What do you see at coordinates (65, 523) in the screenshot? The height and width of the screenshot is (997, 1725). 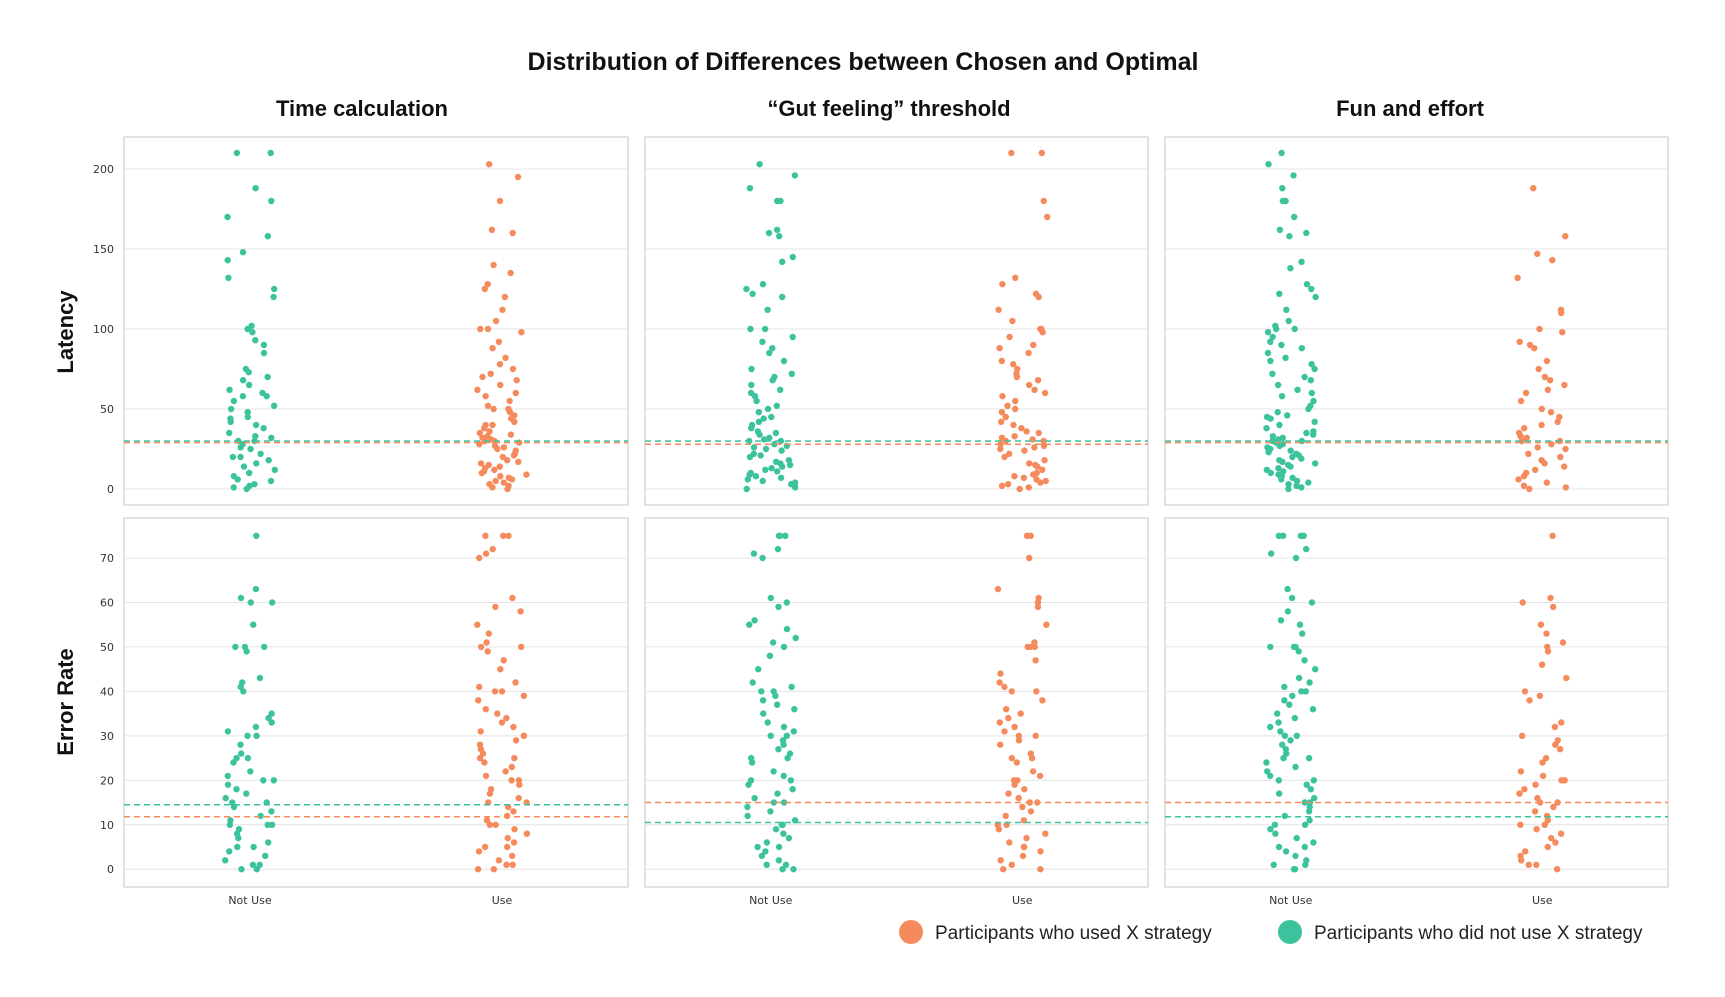 I see `row-titles: Latency Error Rate` at bounding box center [65, 523].